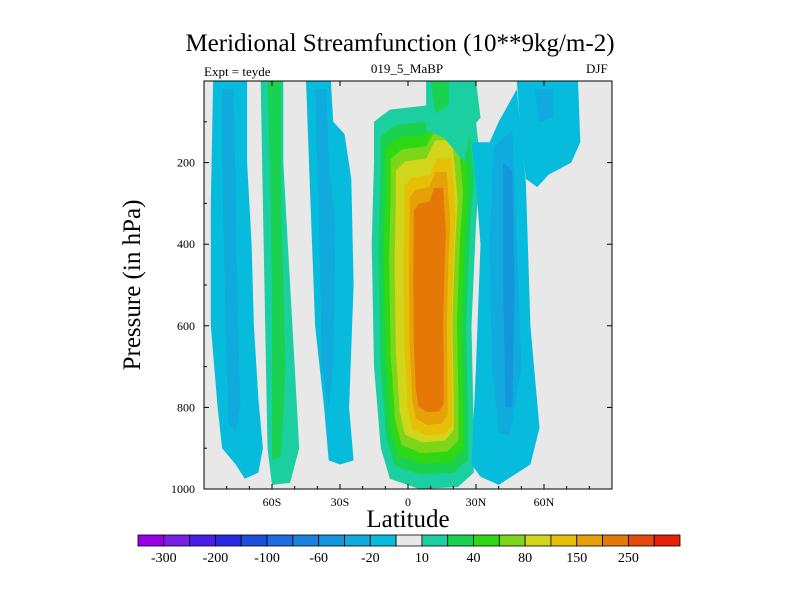 Image resolution: width=800 pixels, height=600 pixels. What do you see at coordinates (186, 244) in the screenshot?
I see `y-tick-label: 400` at bounding box center [186, 244].